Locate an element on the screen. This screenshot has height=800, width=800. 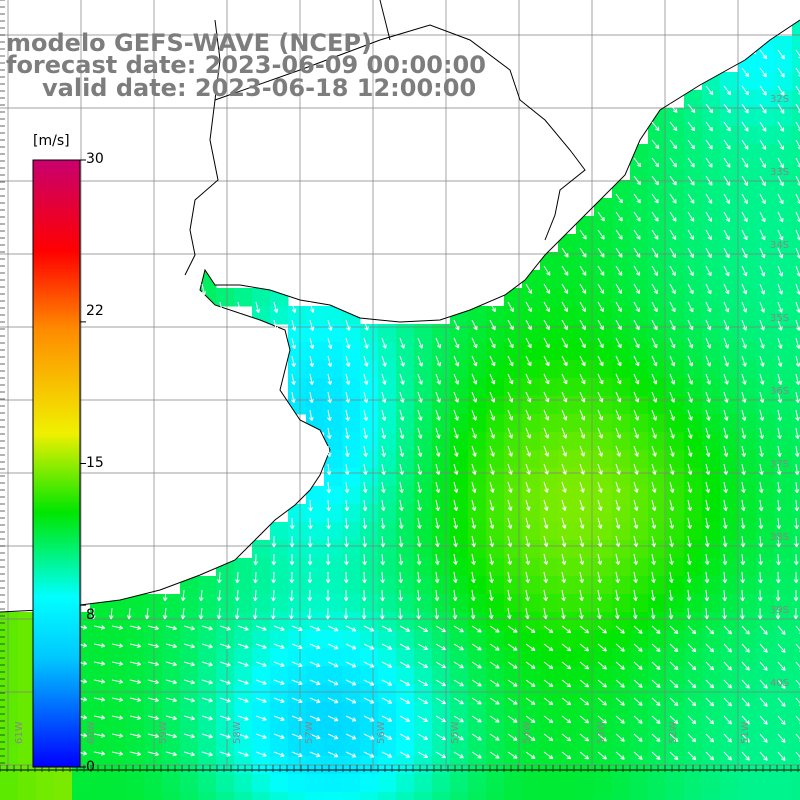
lon-label: 60W is located at coordinates (91, 732).